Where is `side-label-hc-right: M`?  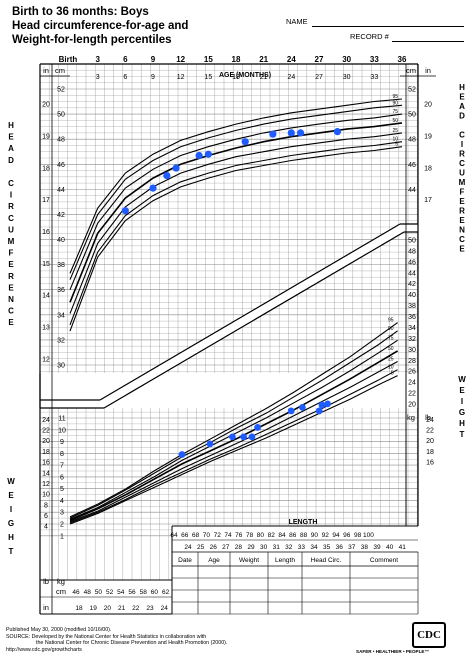
side-label-hc-right: M is located at coordinates (462, 182).